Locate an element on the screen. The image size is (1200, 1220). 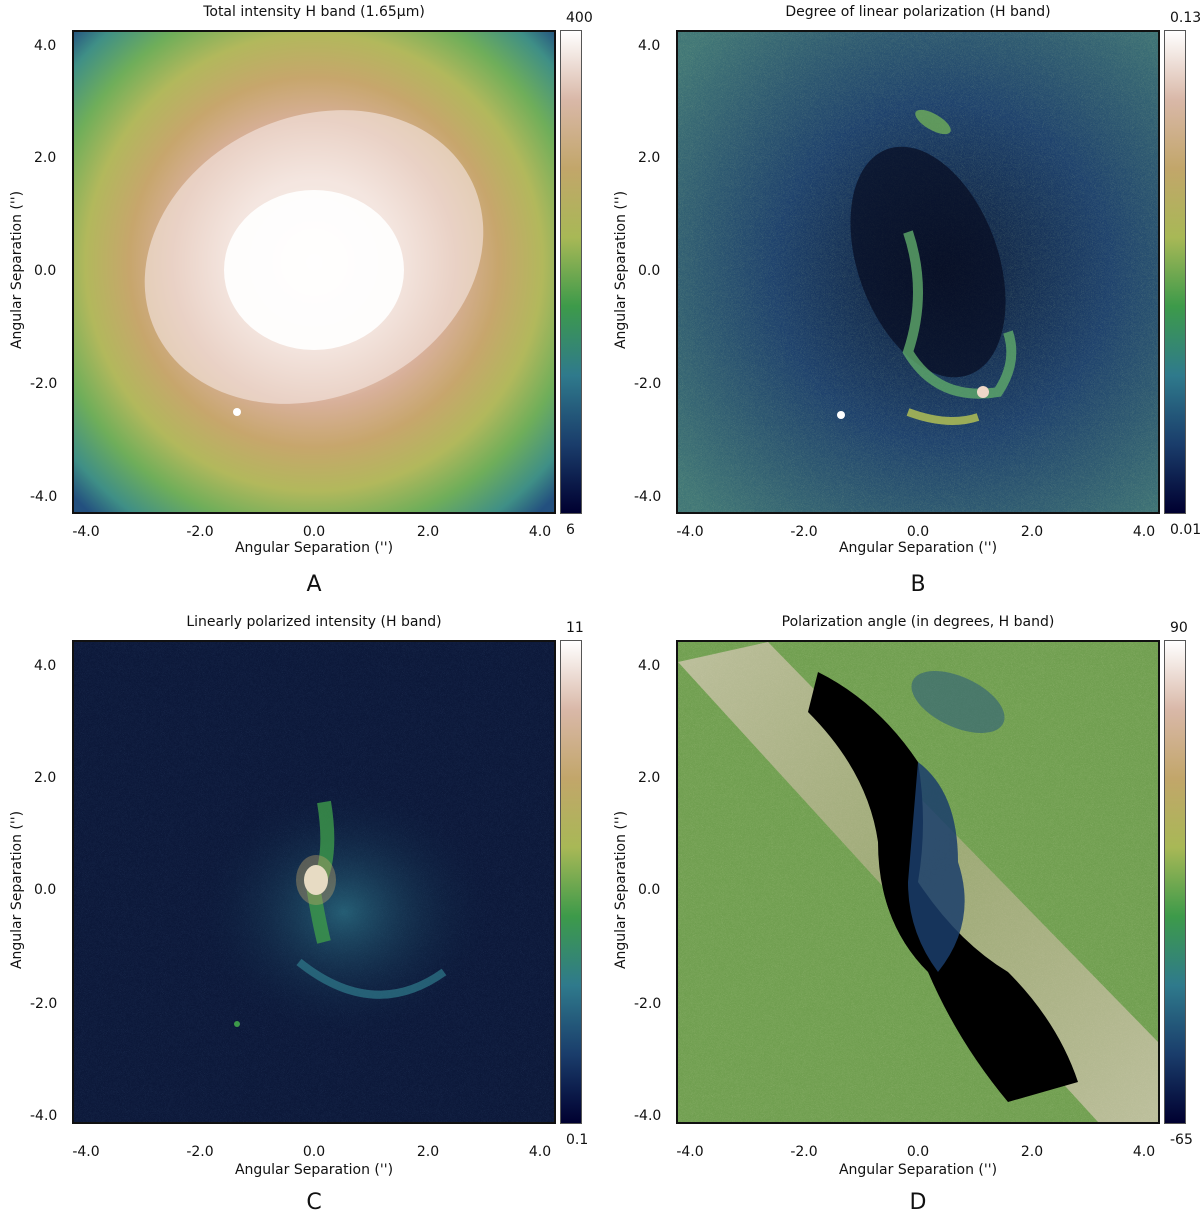
panel-title: Polarization angle (in degrees, H band) is located at coordinates (918, 622).